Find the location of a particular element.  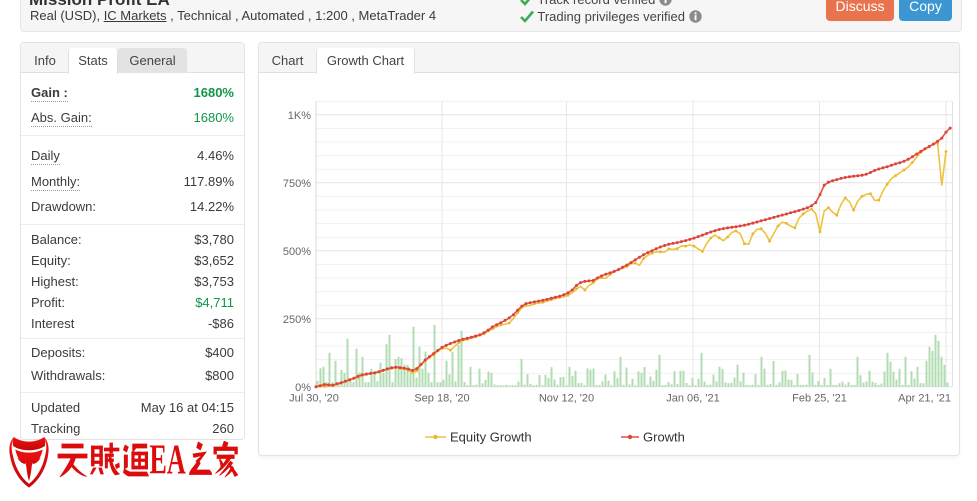

svg-text: Growth is located at coordinates (664, 437).